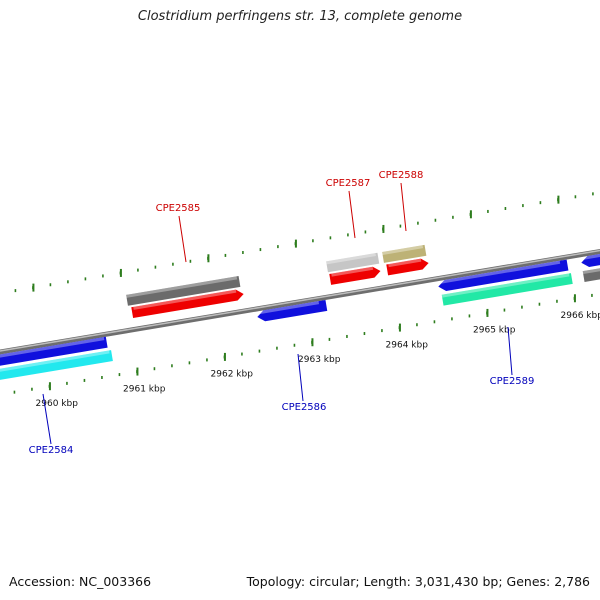  I want to click on tick-label: 2960 kbp, so click(57, 404).